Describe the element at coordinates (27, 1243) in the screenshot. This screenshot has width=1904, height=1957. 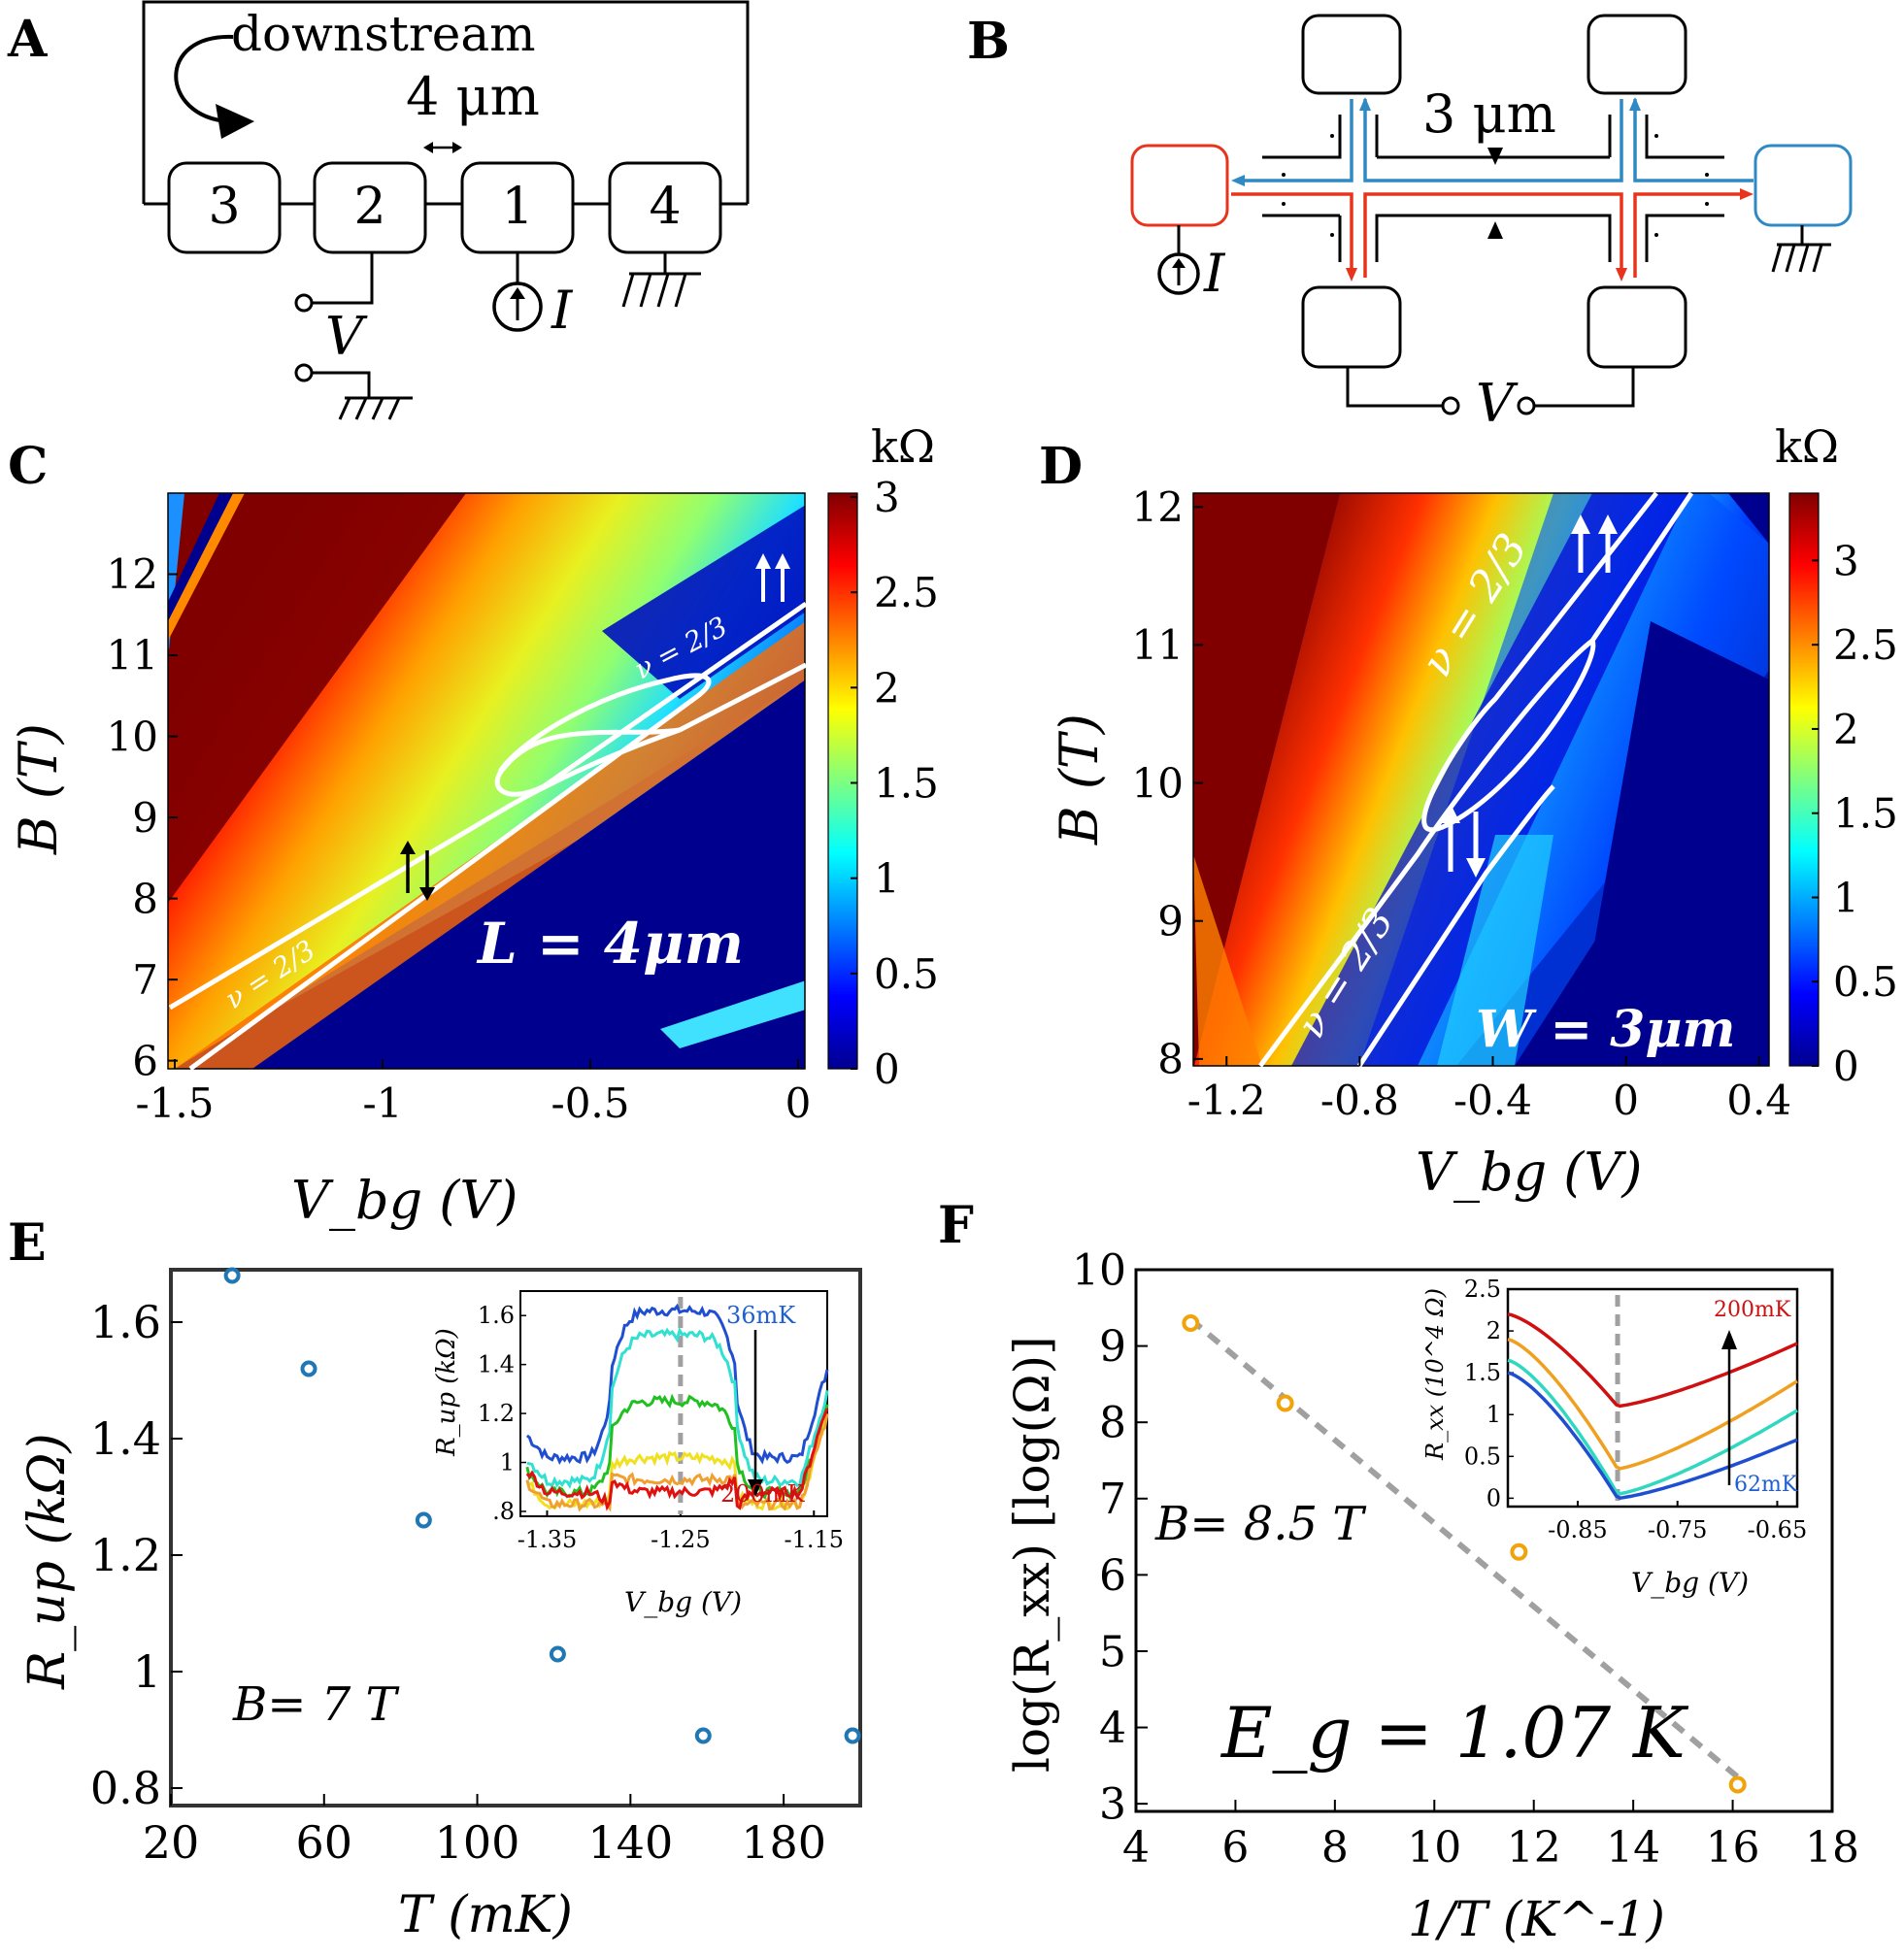
I see `panel-letter-e: E` at that location.